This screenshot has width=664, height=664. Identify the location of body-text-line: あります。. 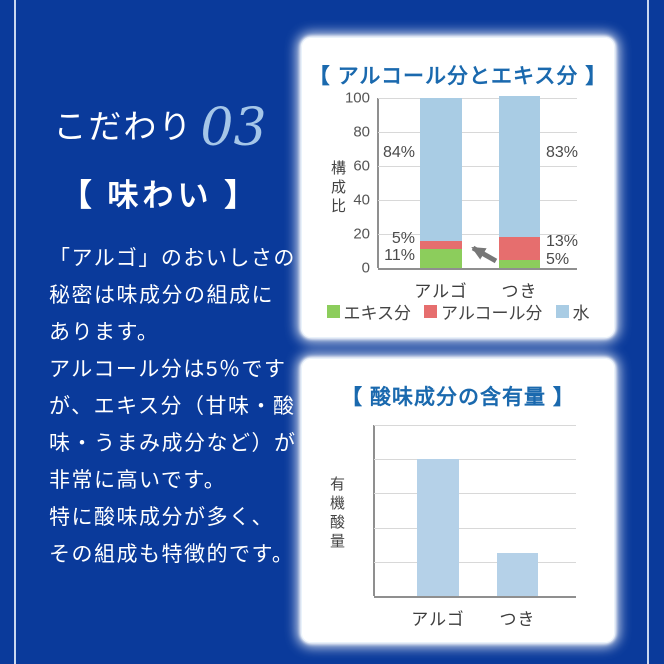
(104, 332).